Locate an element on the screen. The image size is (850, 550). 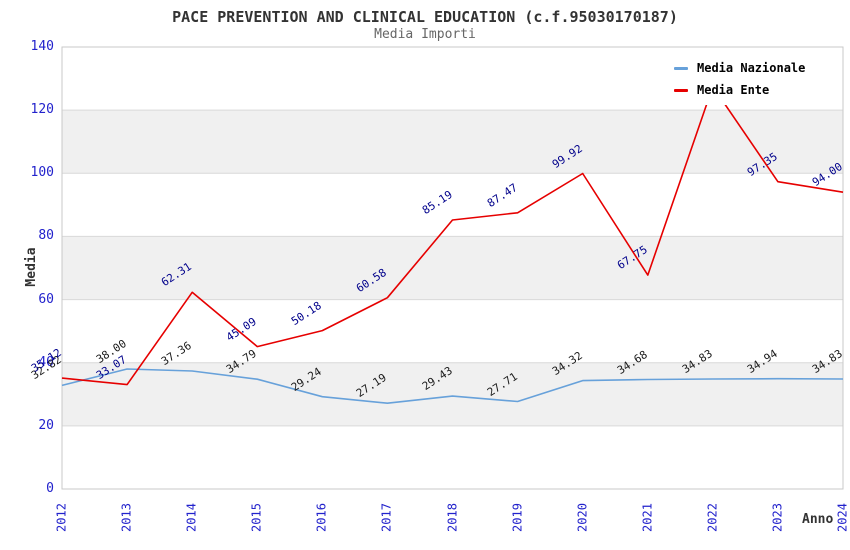
legend-item-media-ente: Media Ente is located at coordinates (739, 90).